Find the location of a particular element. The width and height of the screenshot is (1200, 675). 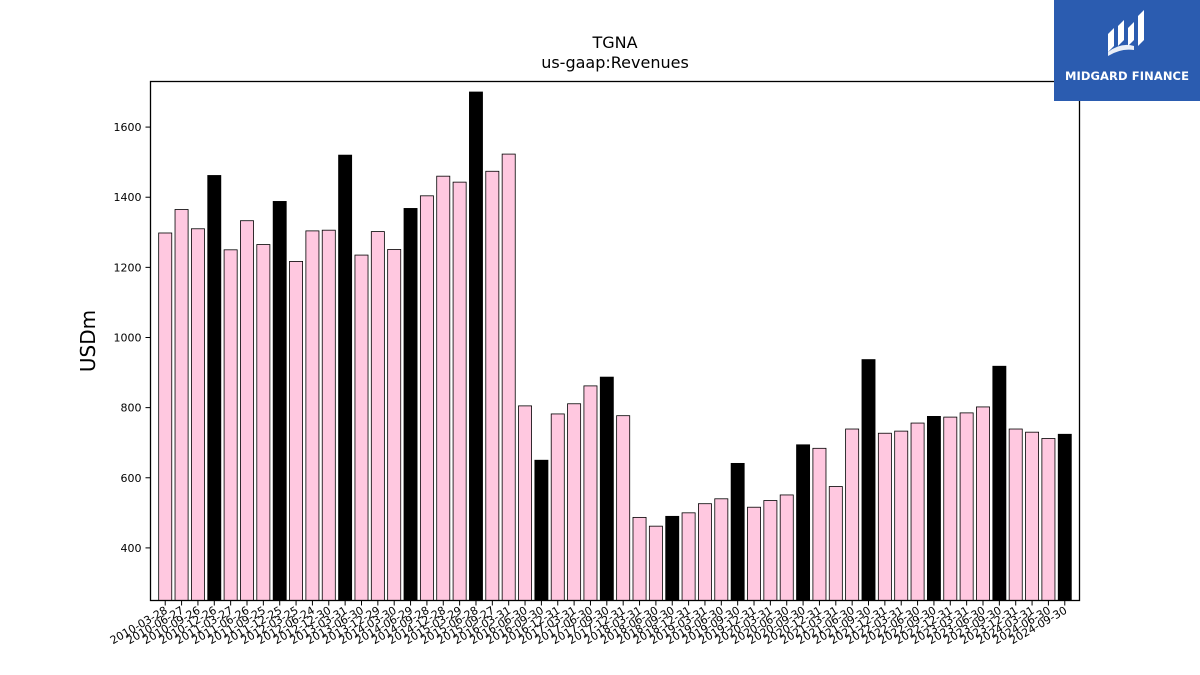

midgard-logo-icon is located at coordinates (1126, 33).